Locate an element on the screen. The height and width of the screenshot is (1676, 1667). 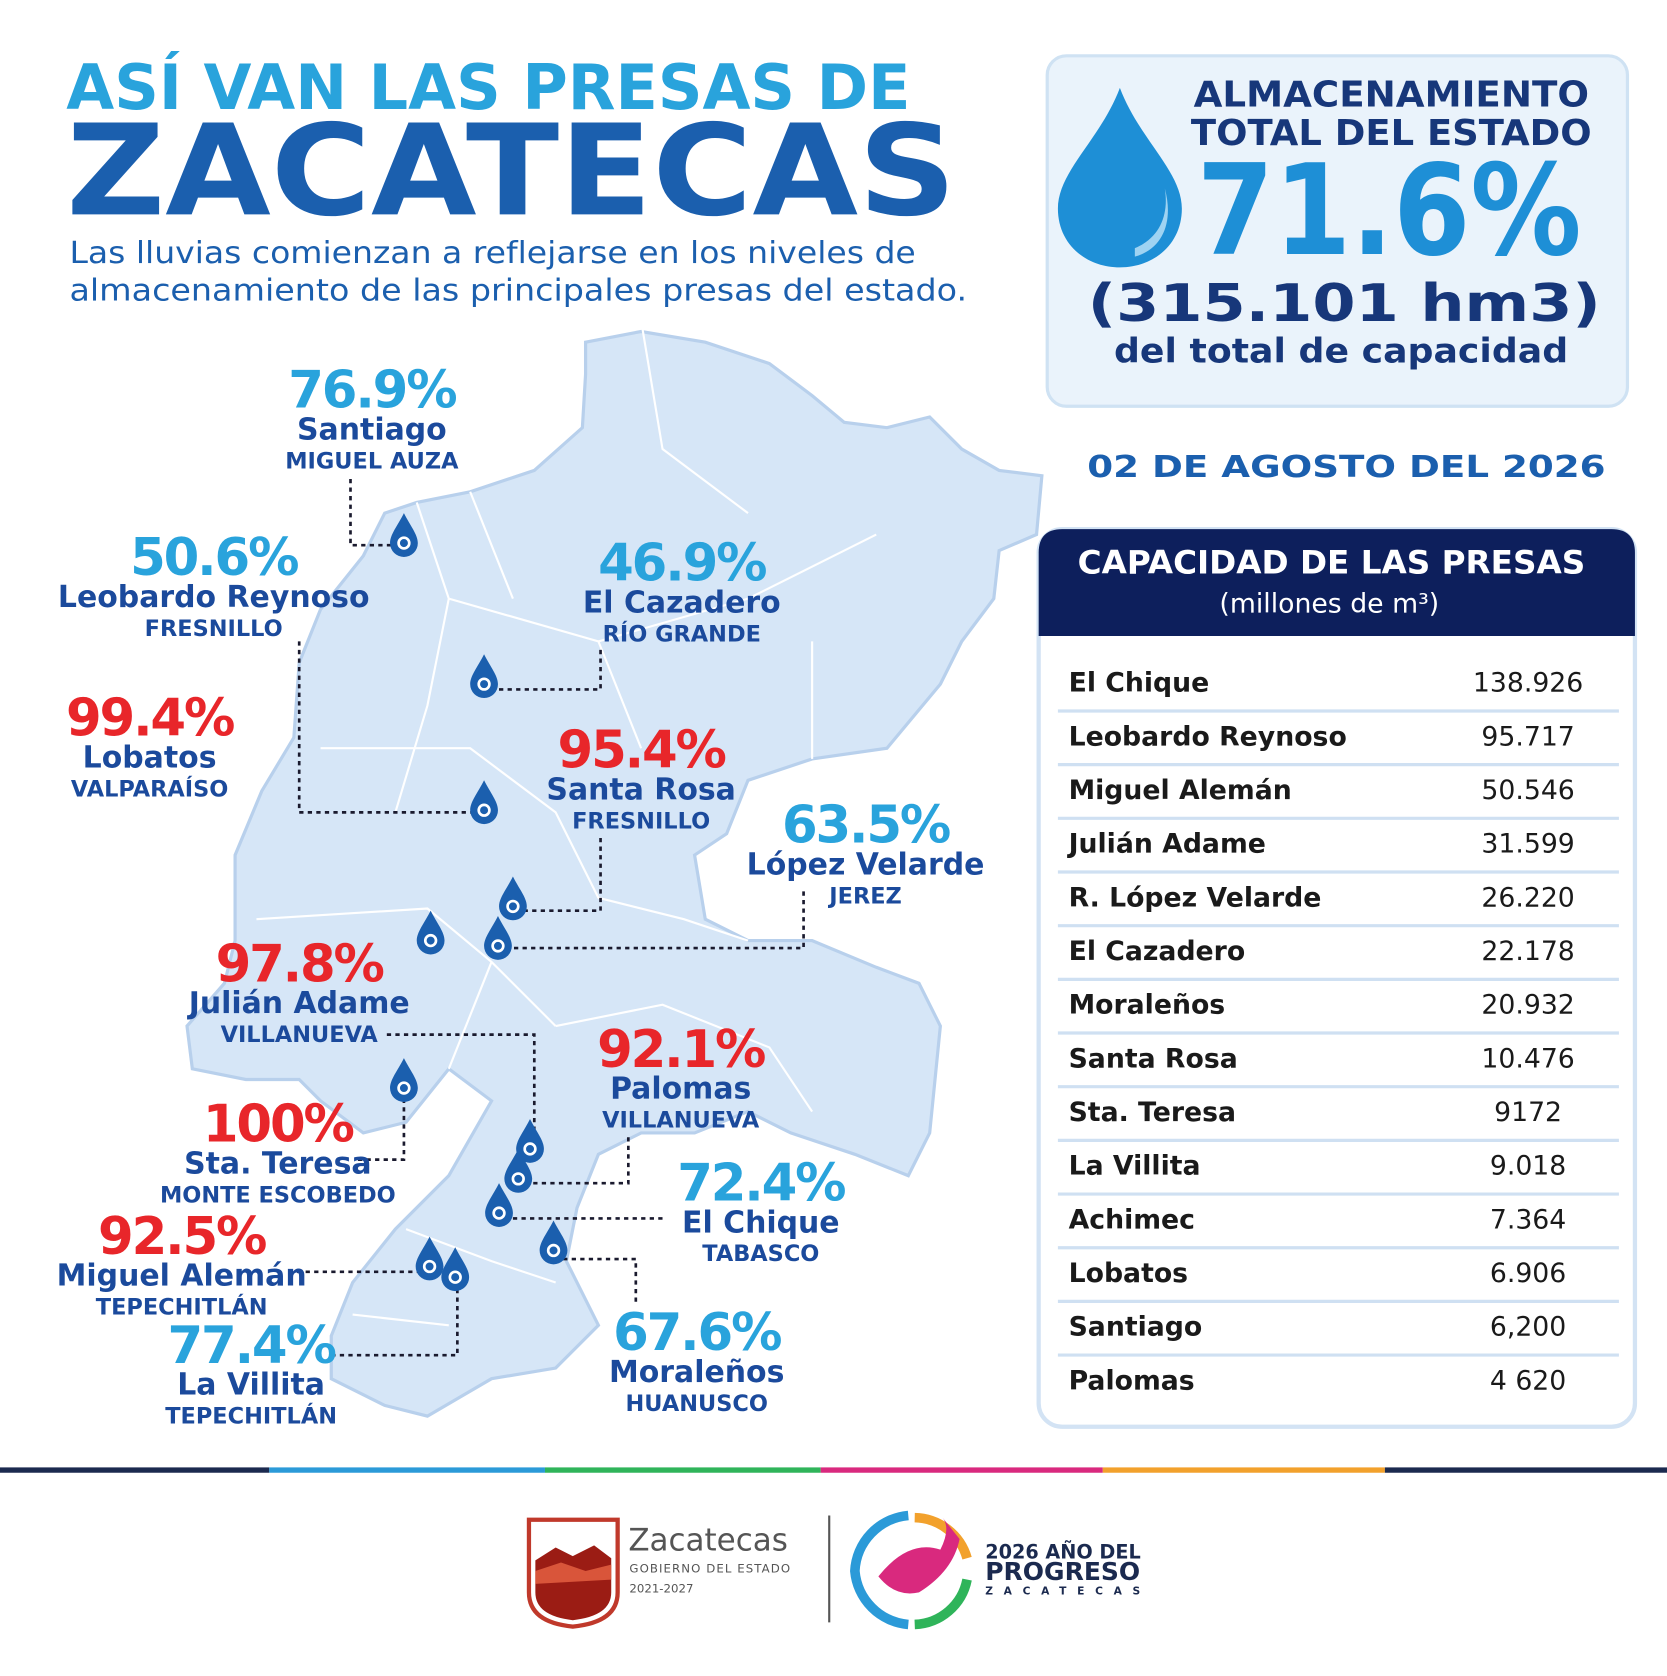
row-value: 10.476 is located at coordinates (1527, 1058).